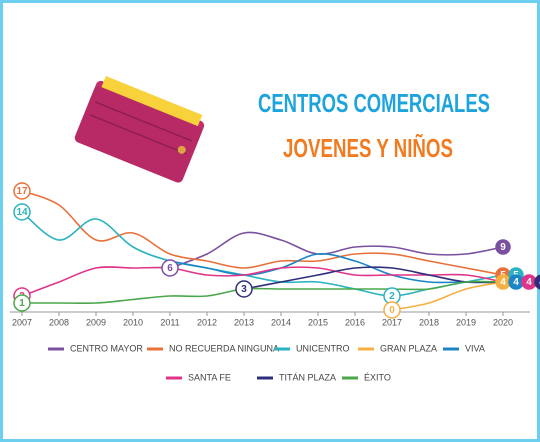 The width and height of the screenshot is (540, 442). I want to click on legend-label: UNICENTRO, so click(323, 348).